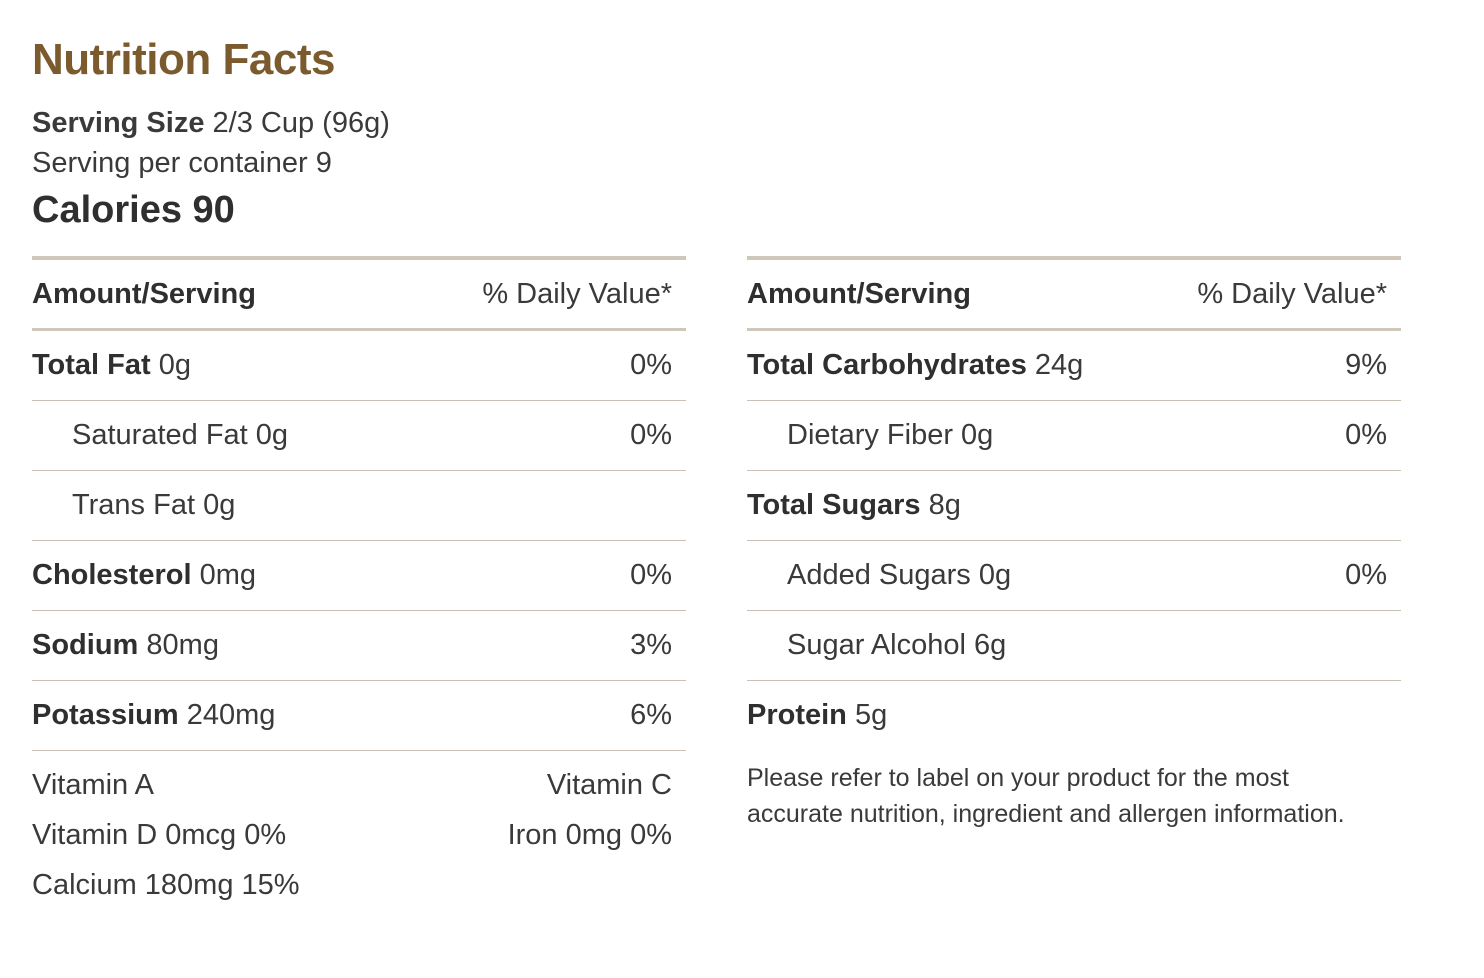  I want to click on nutrient-label: Trans Fat 0g, so click(133, 505).